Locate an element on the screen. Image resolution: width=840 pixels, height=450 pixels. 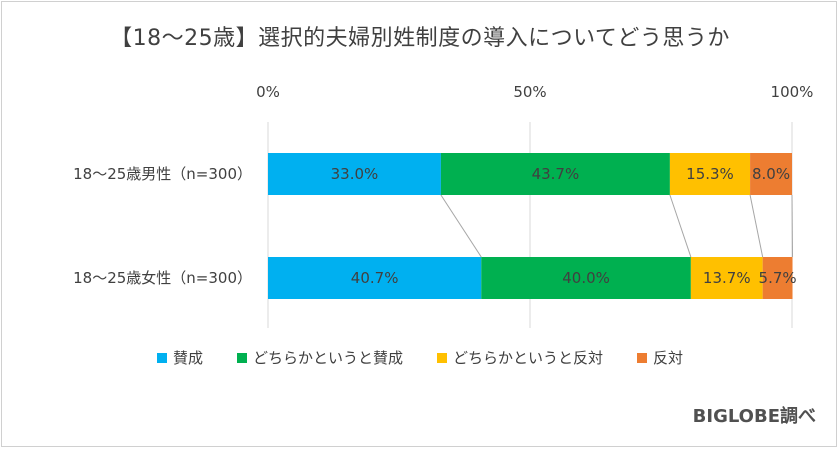
legend-item: どちらかというと賛成 is located at coordinates (319, 357).